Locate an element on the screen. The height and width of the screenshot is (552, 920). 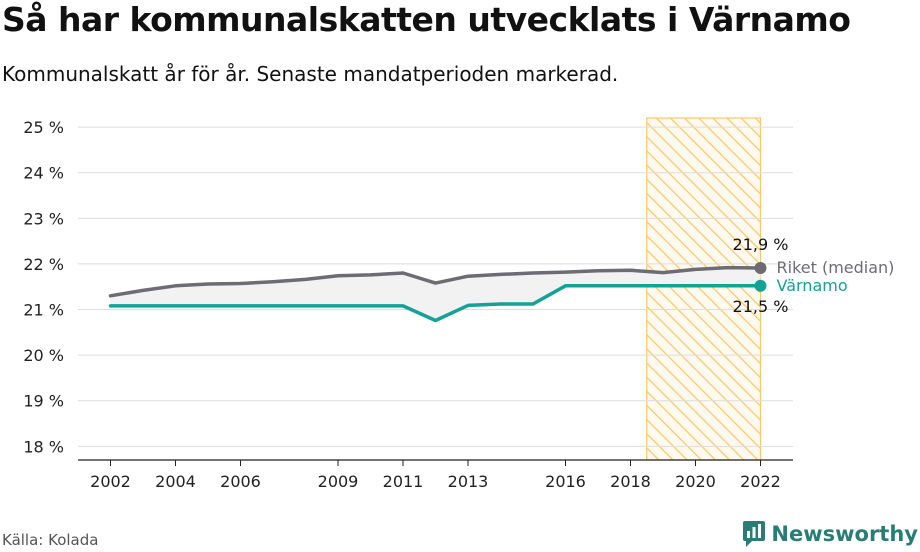
x-tick-label: 2013 is located at coordinates (468, 481).